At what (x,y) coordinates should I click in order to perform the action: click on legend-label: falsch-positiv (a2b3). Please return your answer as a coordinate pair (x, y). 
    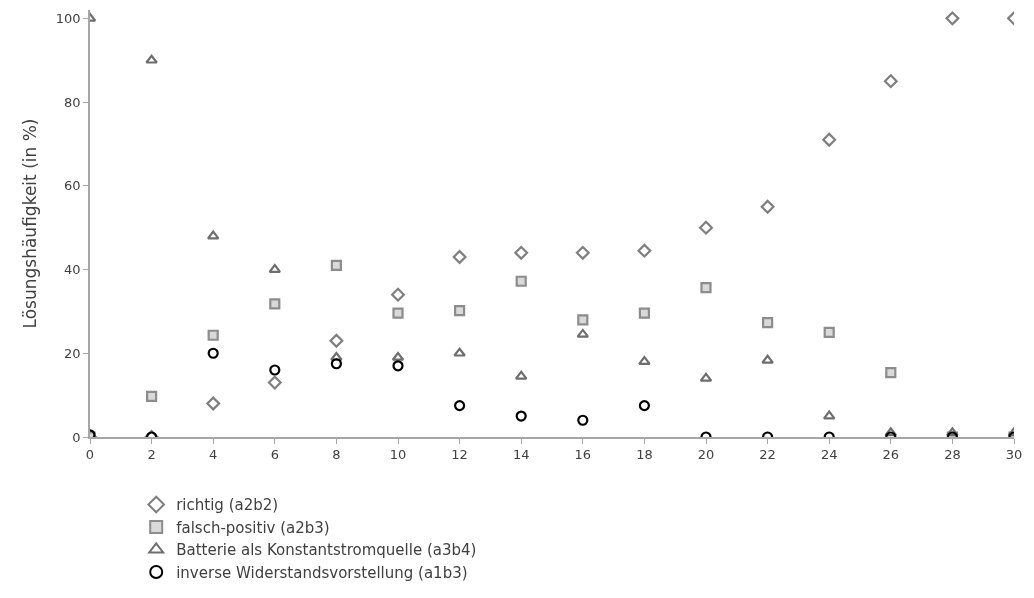
    Looking at the image, I should click on (253, 527).